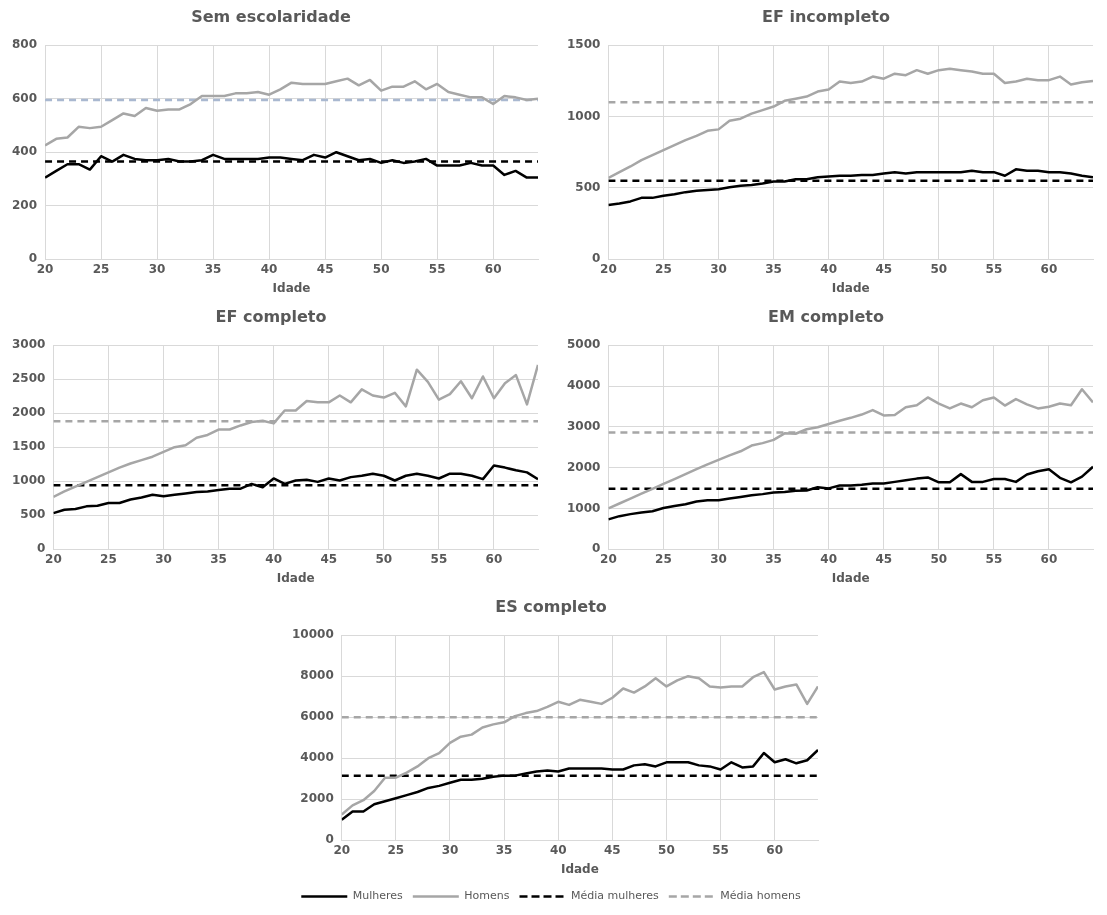 The height and width of the screenshot is (915, 1107). Describe the element at coordinates (24, 204) in the screenshot. I see `y-tick-label: 200` at that location.